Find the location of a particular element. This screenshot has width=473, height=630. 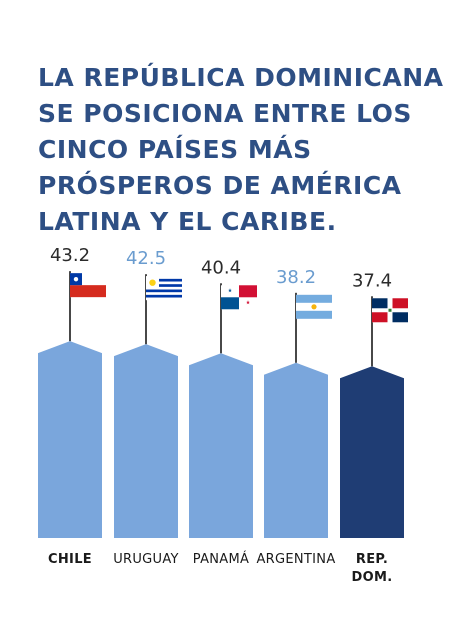

category-label: REP. is located at coordinates (372, 559).